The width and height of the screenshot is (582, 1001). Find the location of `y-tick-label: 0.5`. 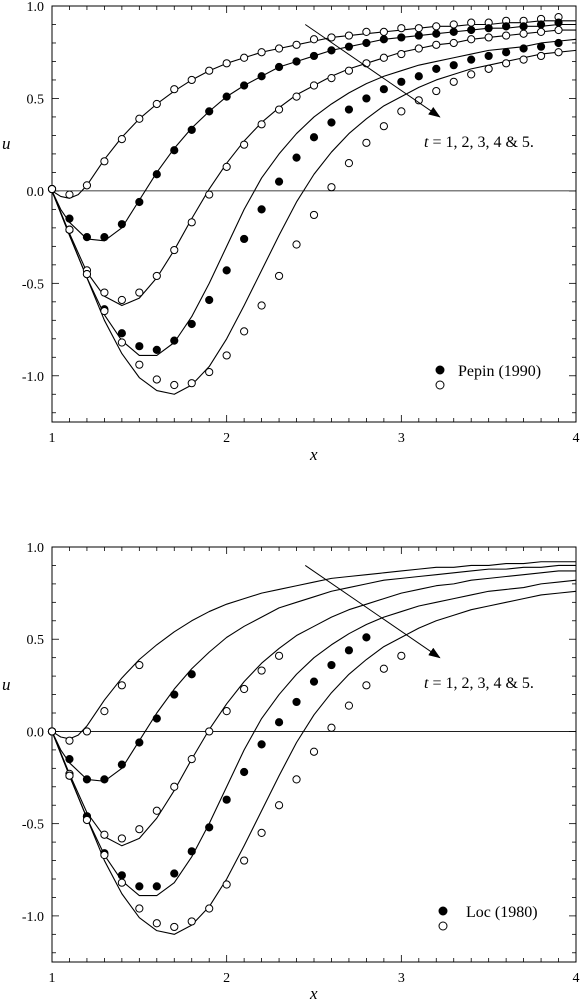

y-tick-label: 0.5 is located at coordinates (36, 99).